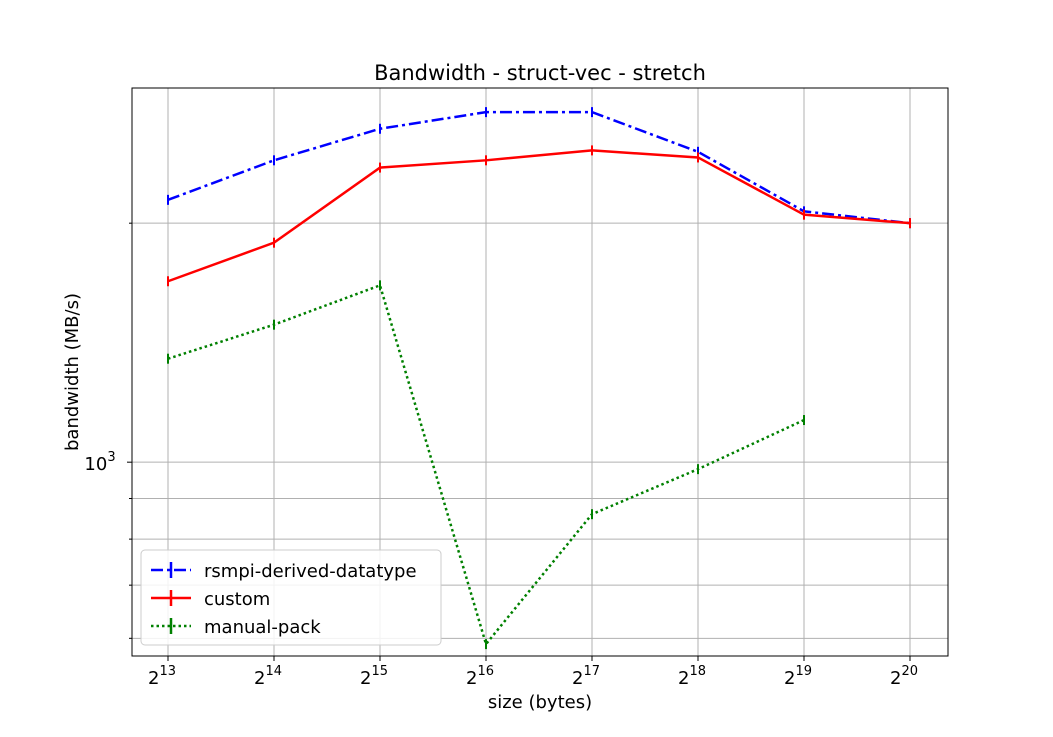 The image size is (1053, 737). Describe the element at coordinates (72, 372) in the screenshot. I see `y-axis-label: bandwidth (MB/s)` at that location.